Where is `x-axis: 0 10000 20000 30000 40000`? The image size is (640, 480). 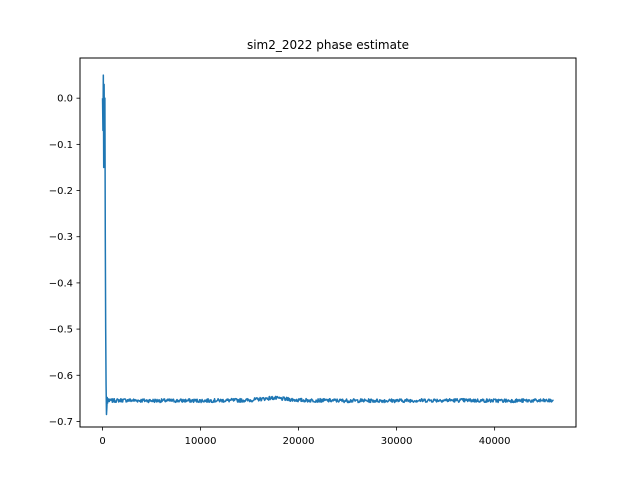 x-axis: 0 10000 20000 30000 40000 is located at coordinates (305, 437).